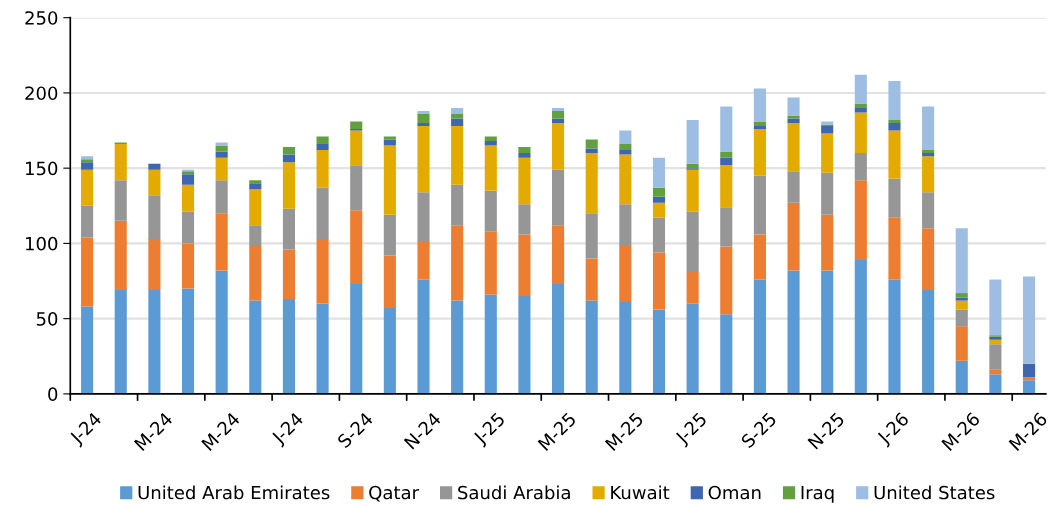 The width and height of the screenshot is (1049, 505). I want to click on y-tick-label: 250, so click(41, 18).